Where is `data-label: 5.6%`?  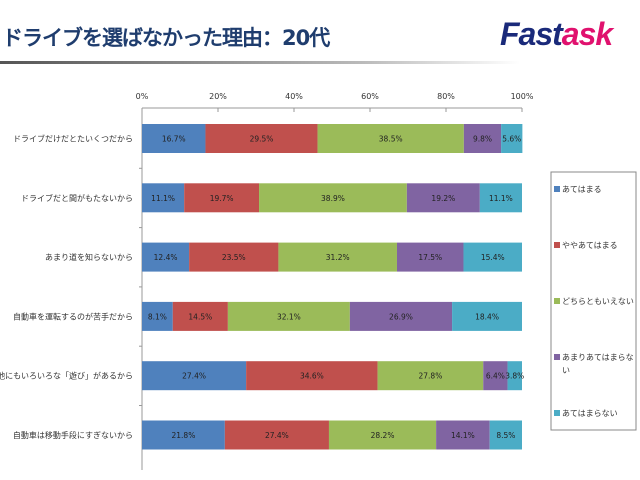
data-label: 5.6% is located at coordinates (511, 139).